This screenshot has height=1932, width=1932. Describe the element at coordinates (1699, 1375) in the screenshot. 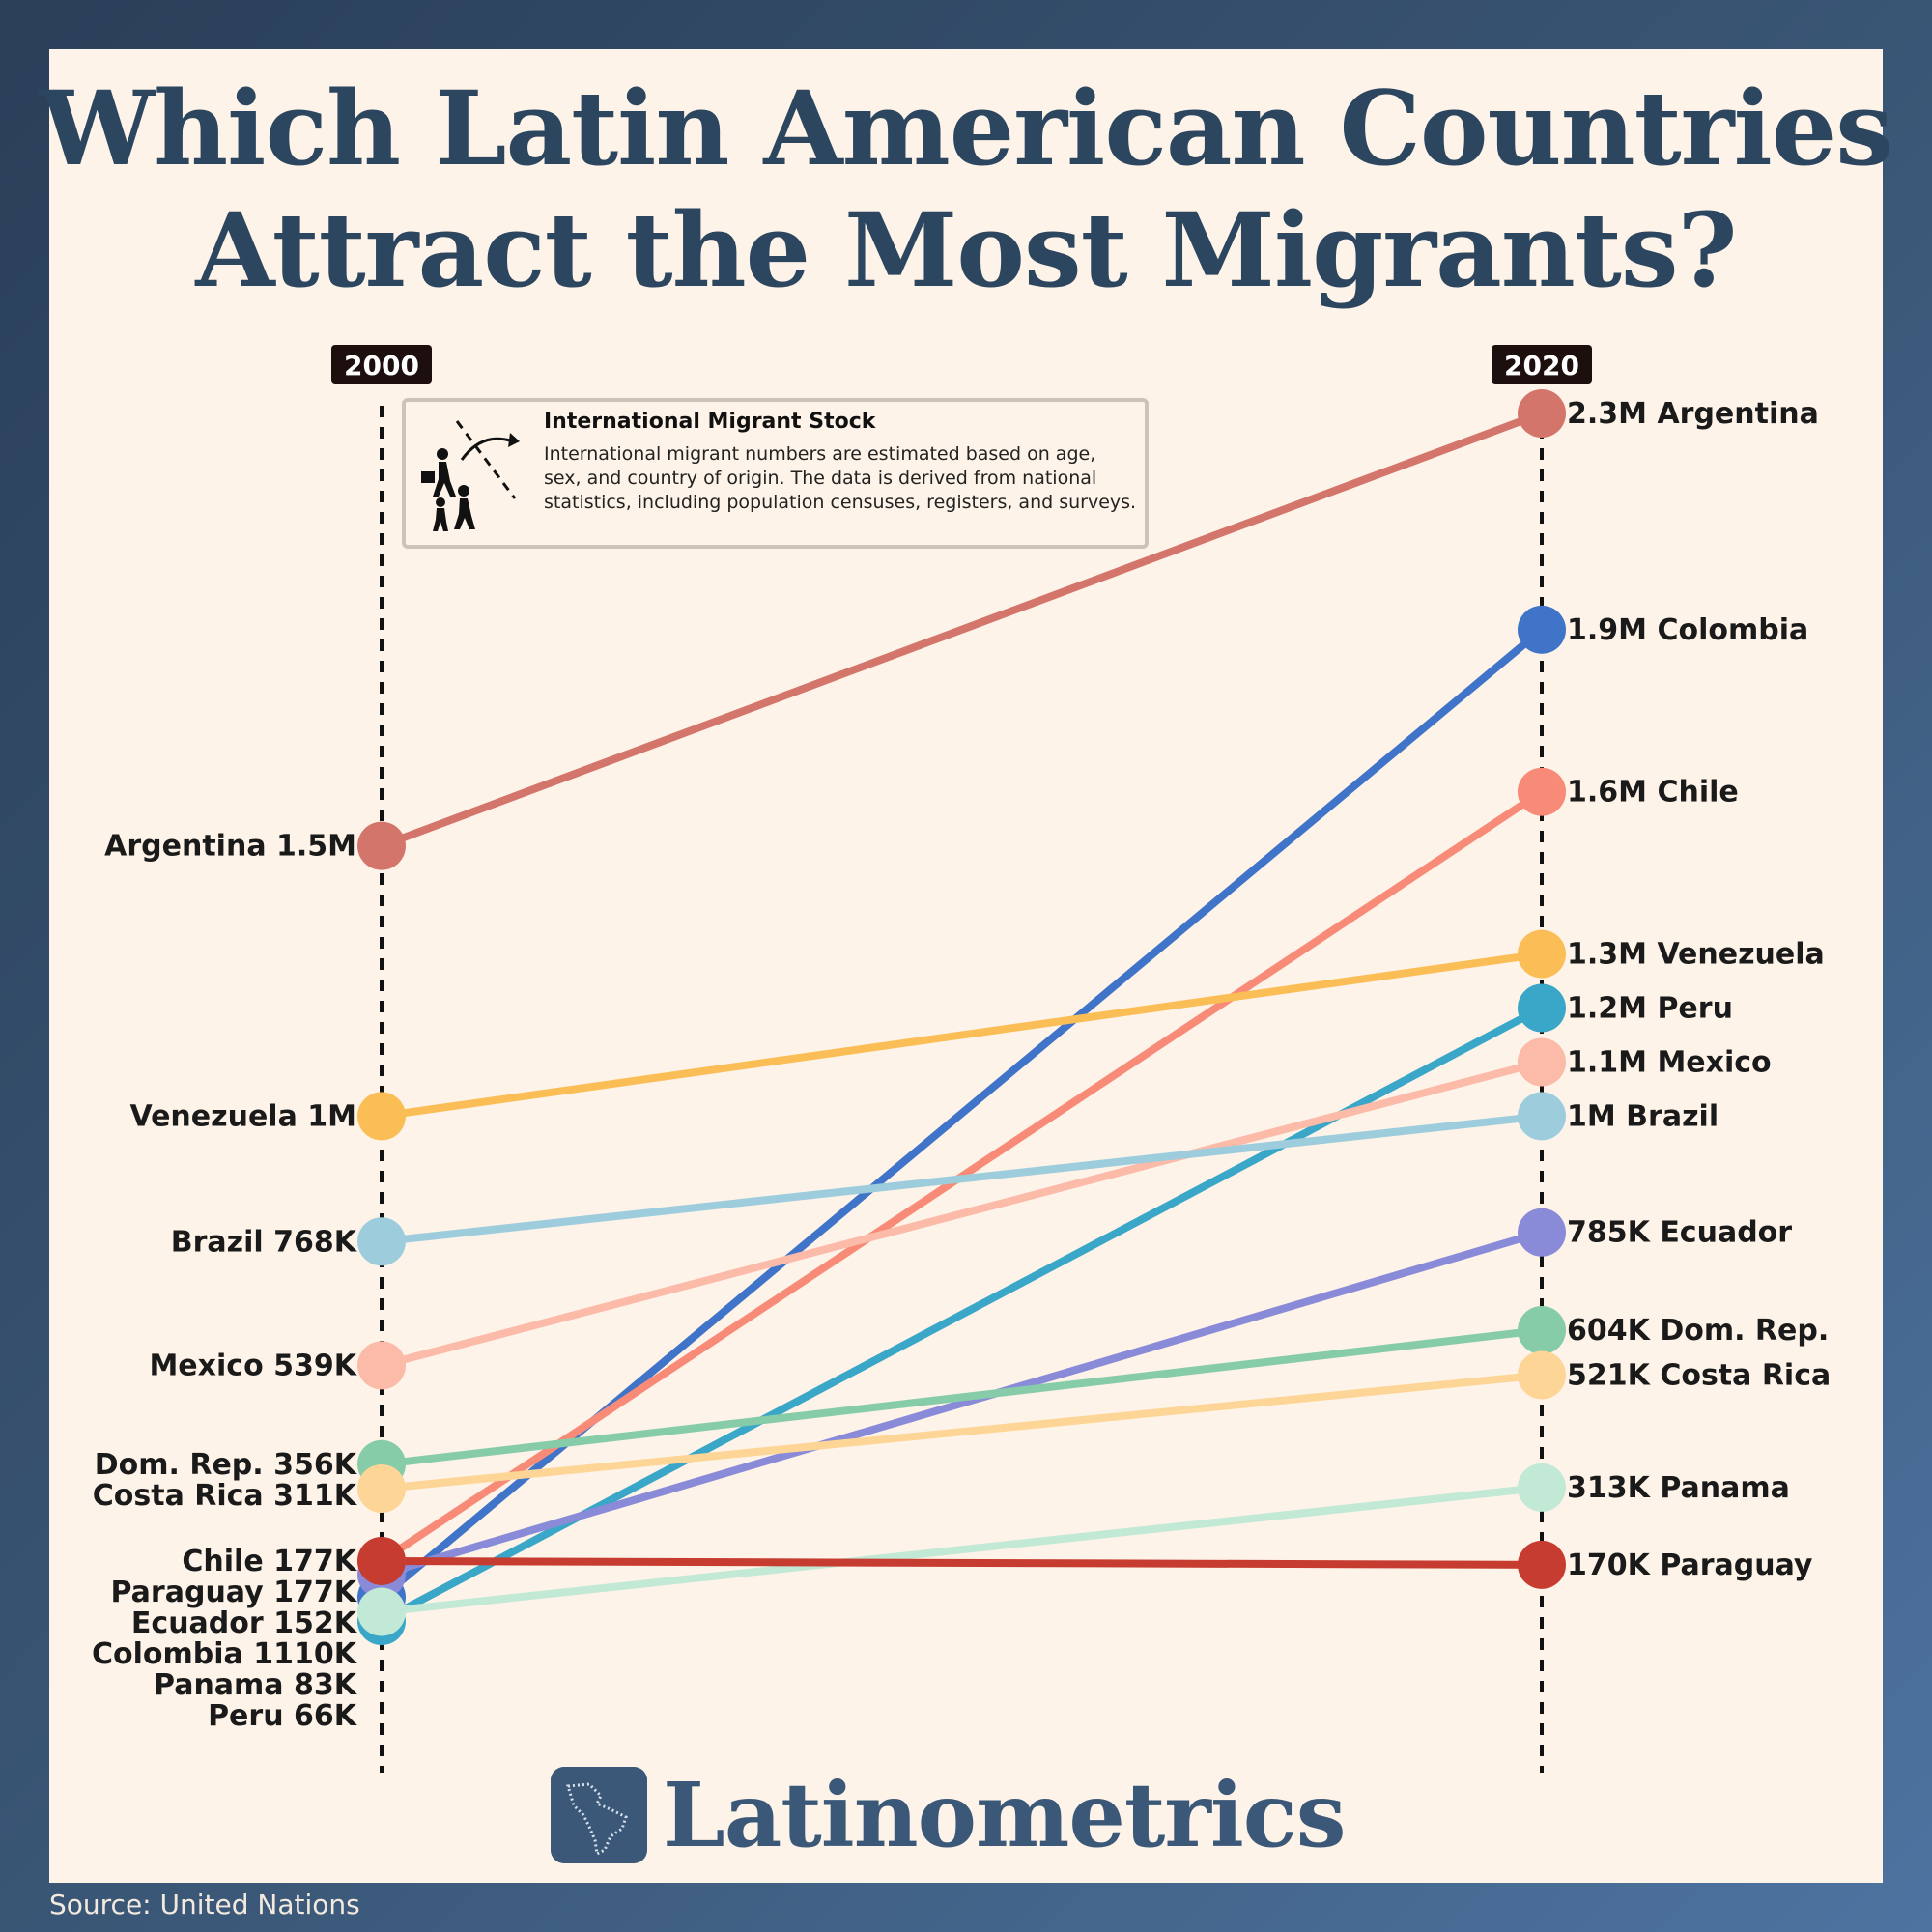

I see `label-2020-costa-rica: 521K Costa Rica` at that location.